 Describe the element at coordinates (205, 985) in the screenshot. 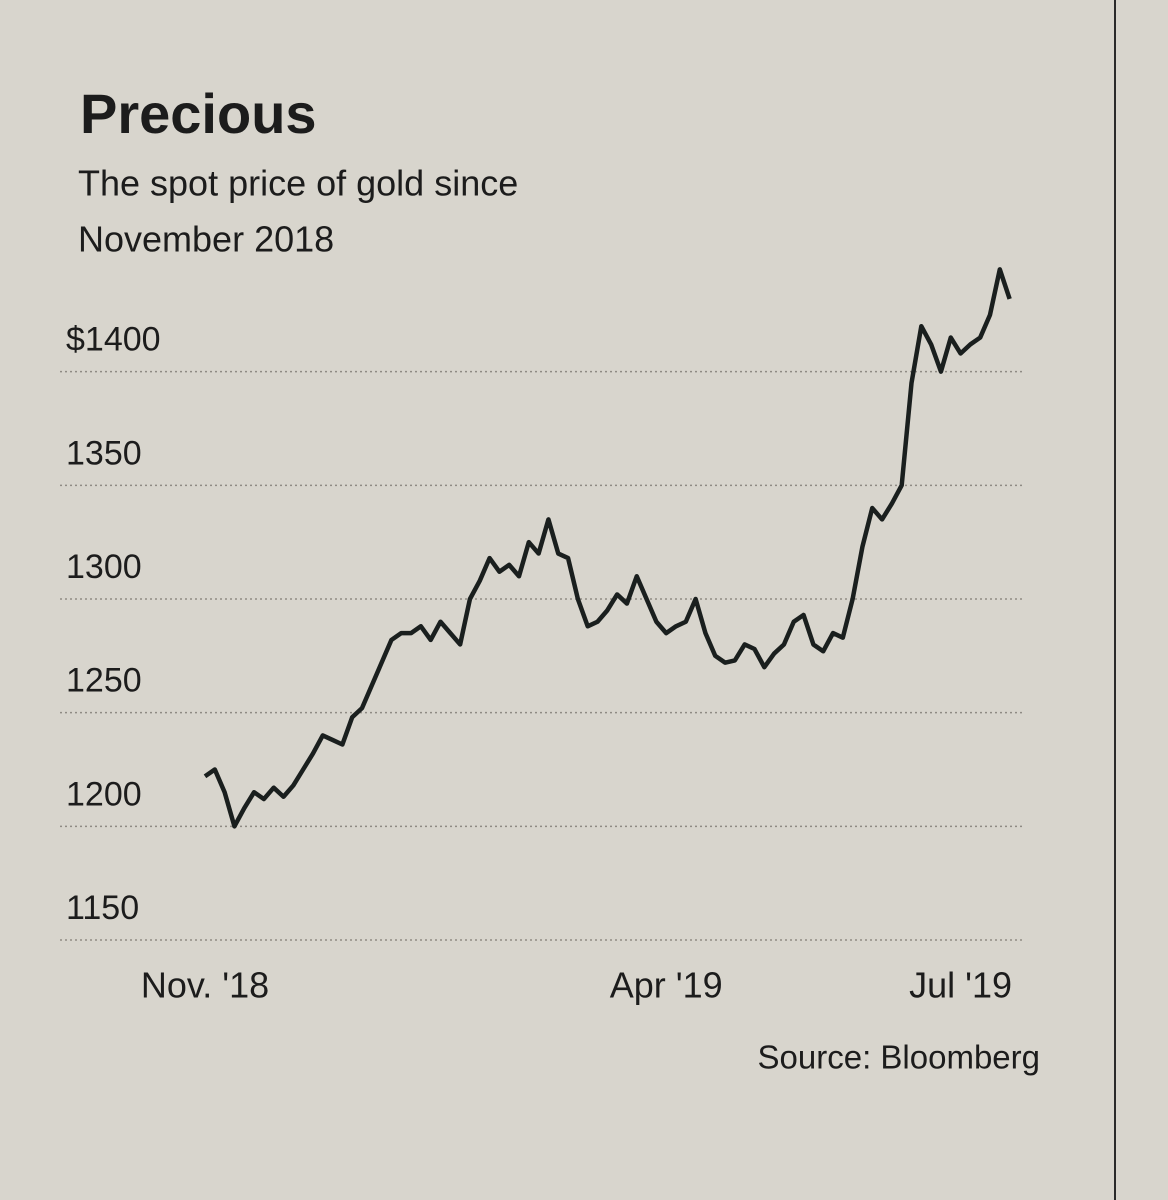

I see `x-tick-label: Nov. '18` at that location.